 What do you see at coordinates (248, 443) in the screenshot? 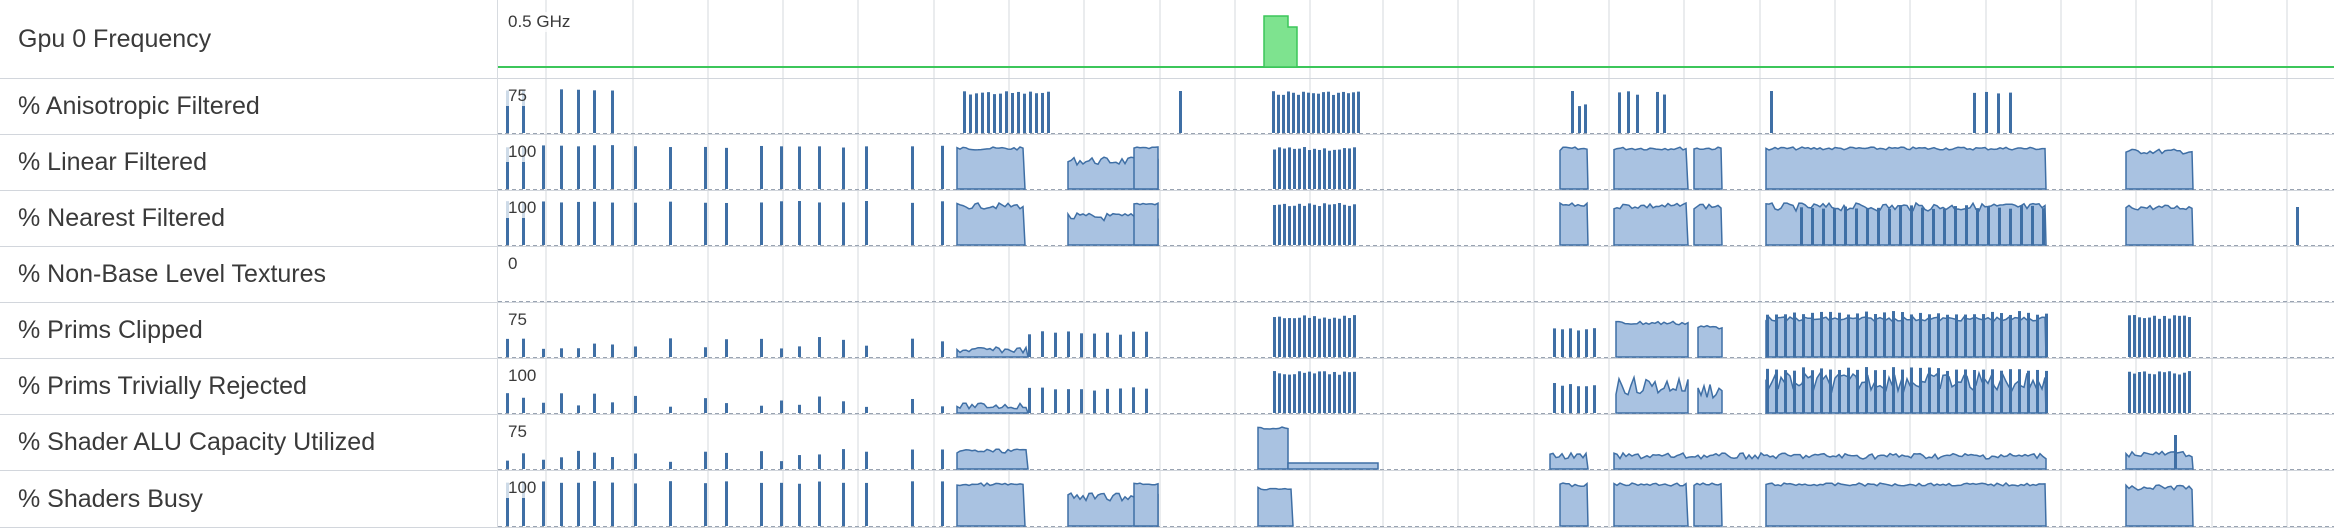
I see `track-label: % Shader ALU Capacity Utilized` at bounding box center [248, 443].